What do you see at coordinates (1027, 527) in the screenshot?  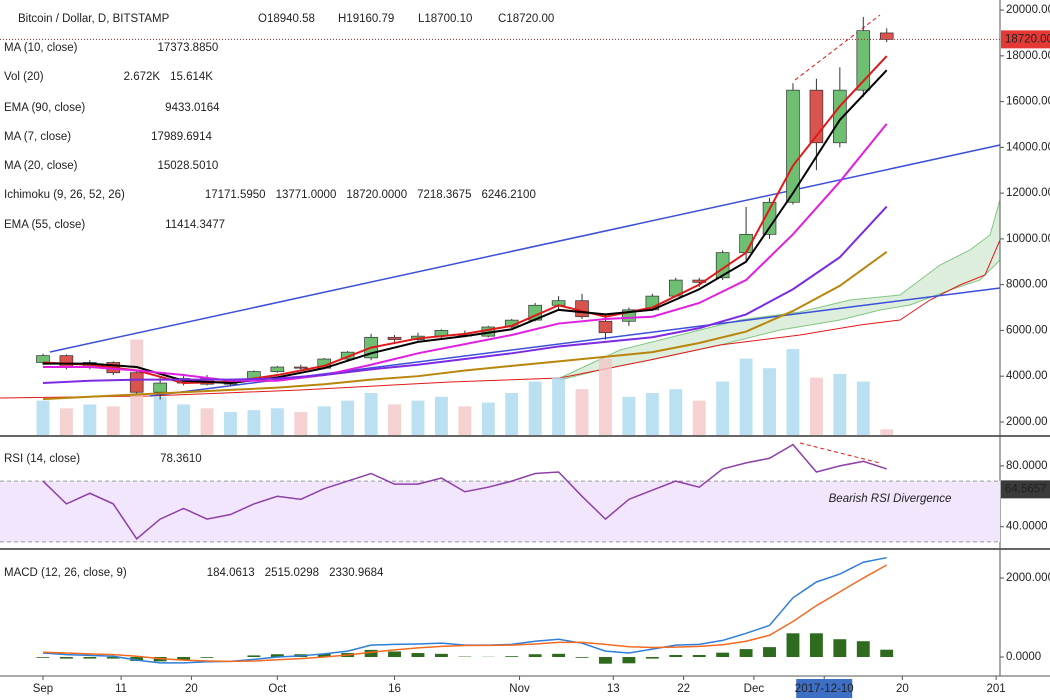 I see `y-tick-label: 40.0000` at bounding box center [1027, 527].